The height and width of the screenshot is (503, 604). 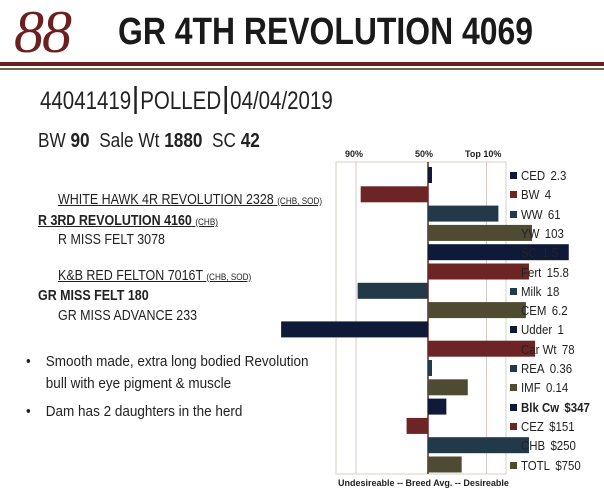 I want to click on pedigree-name: K&B RED FELTON 7016T, so click(x=130, y=276).